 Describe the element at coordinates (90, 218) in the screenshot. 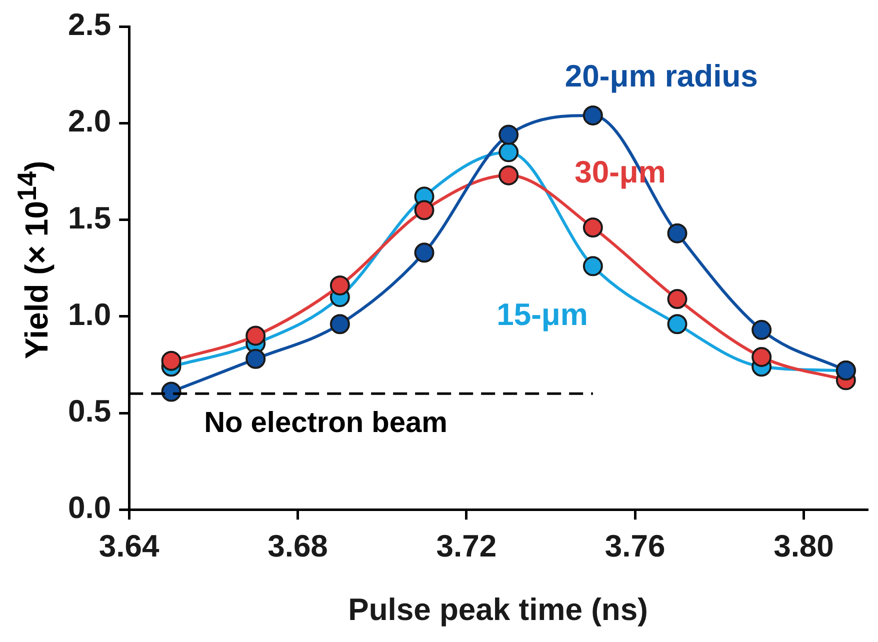

I see `y-tick-label: 1.5` at that location.